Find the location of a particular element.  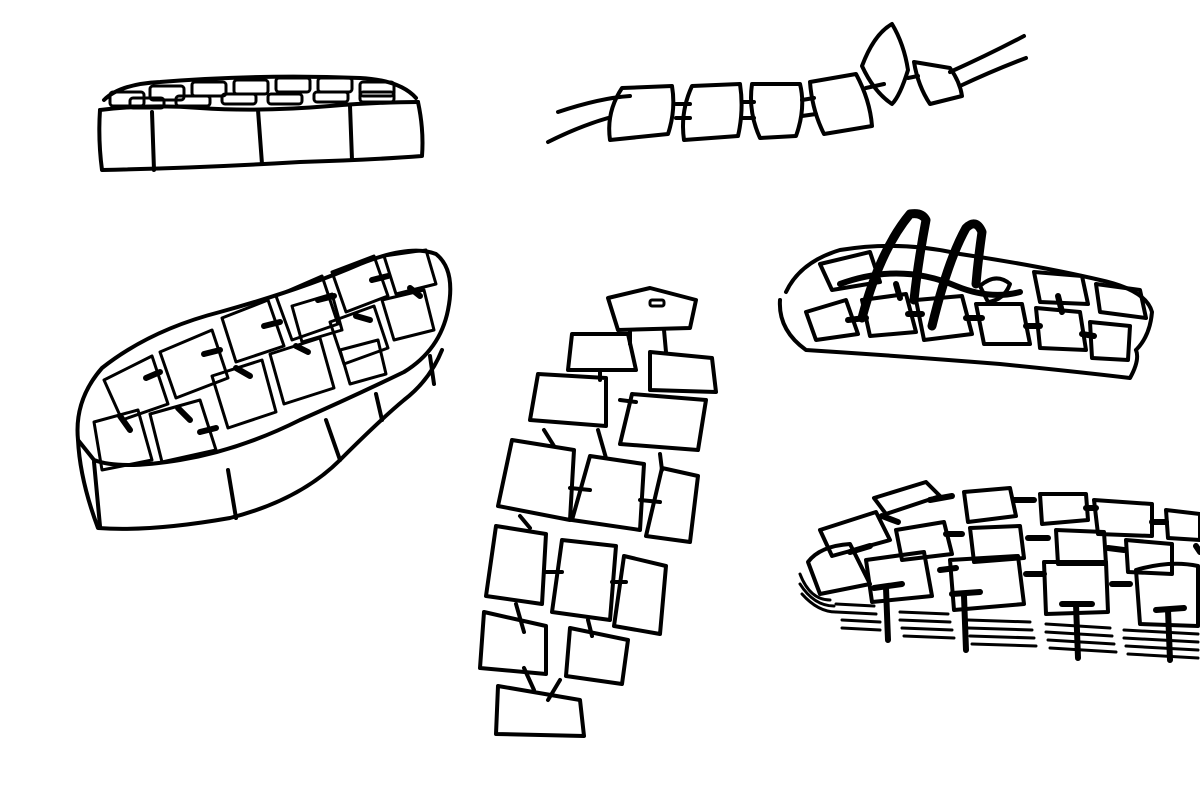

sole-perspective-tiled is located at coordinates (264, 389).